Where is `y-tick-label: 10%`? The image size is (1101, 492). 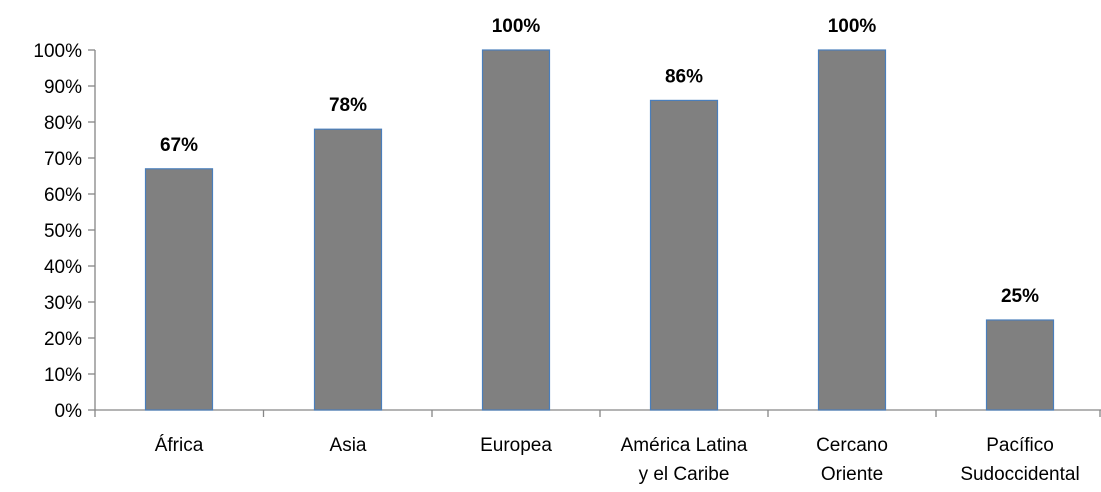
y-tick-label: 10% is located at coordinates (63, 375).